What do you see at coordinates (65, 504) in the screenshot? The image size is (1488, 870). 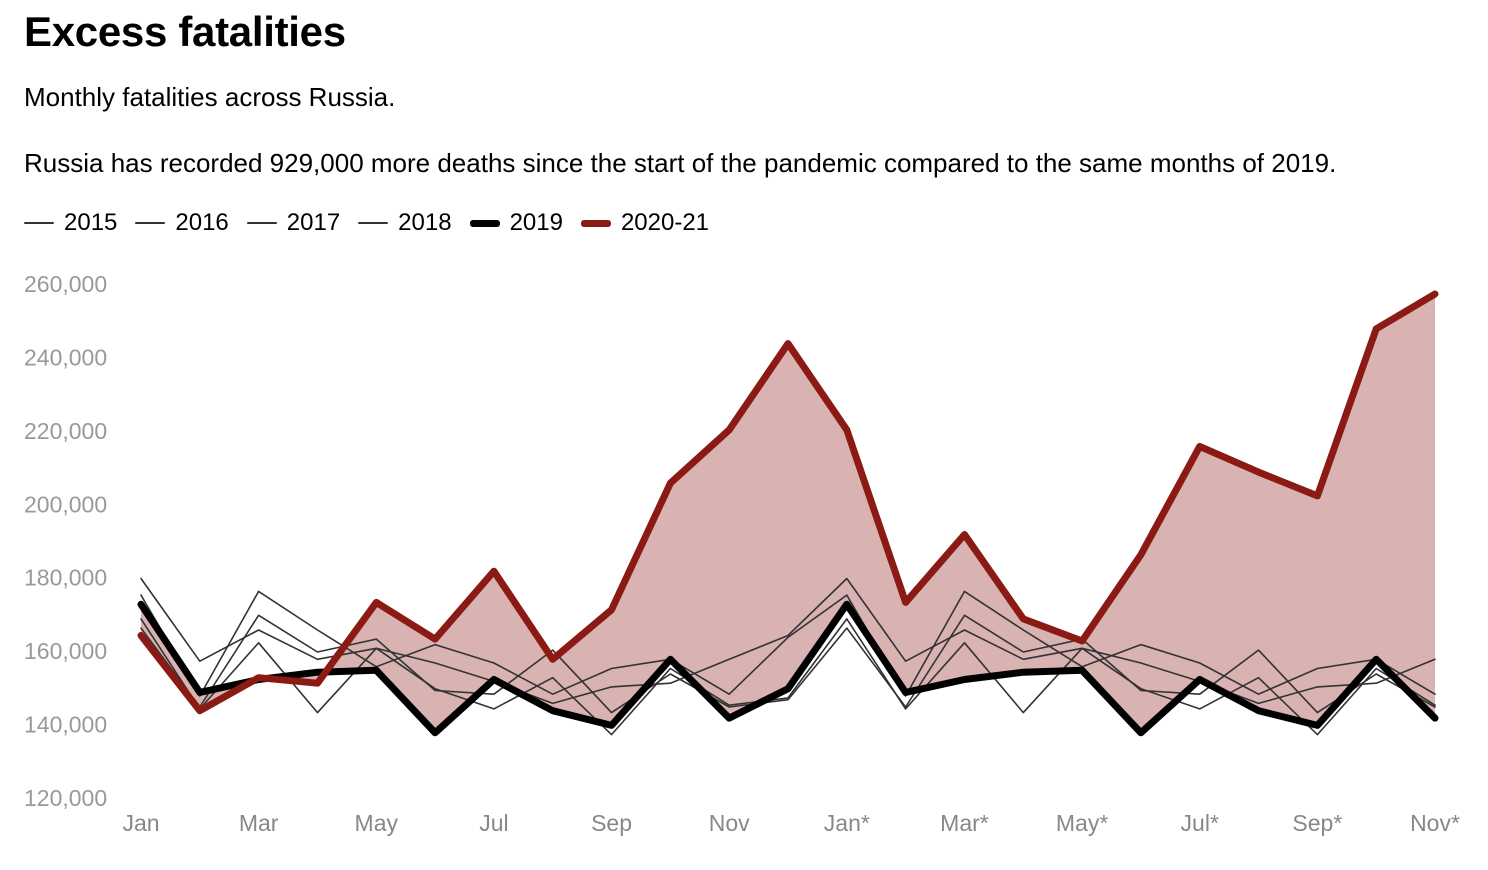 I see `y-tick-label: 200,000` at bounding box center [65, 504].